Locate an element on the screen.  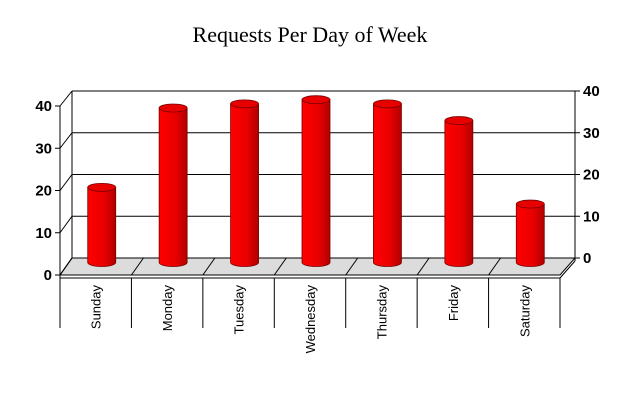
floor-side-edge is located at coordinates (567, 269).